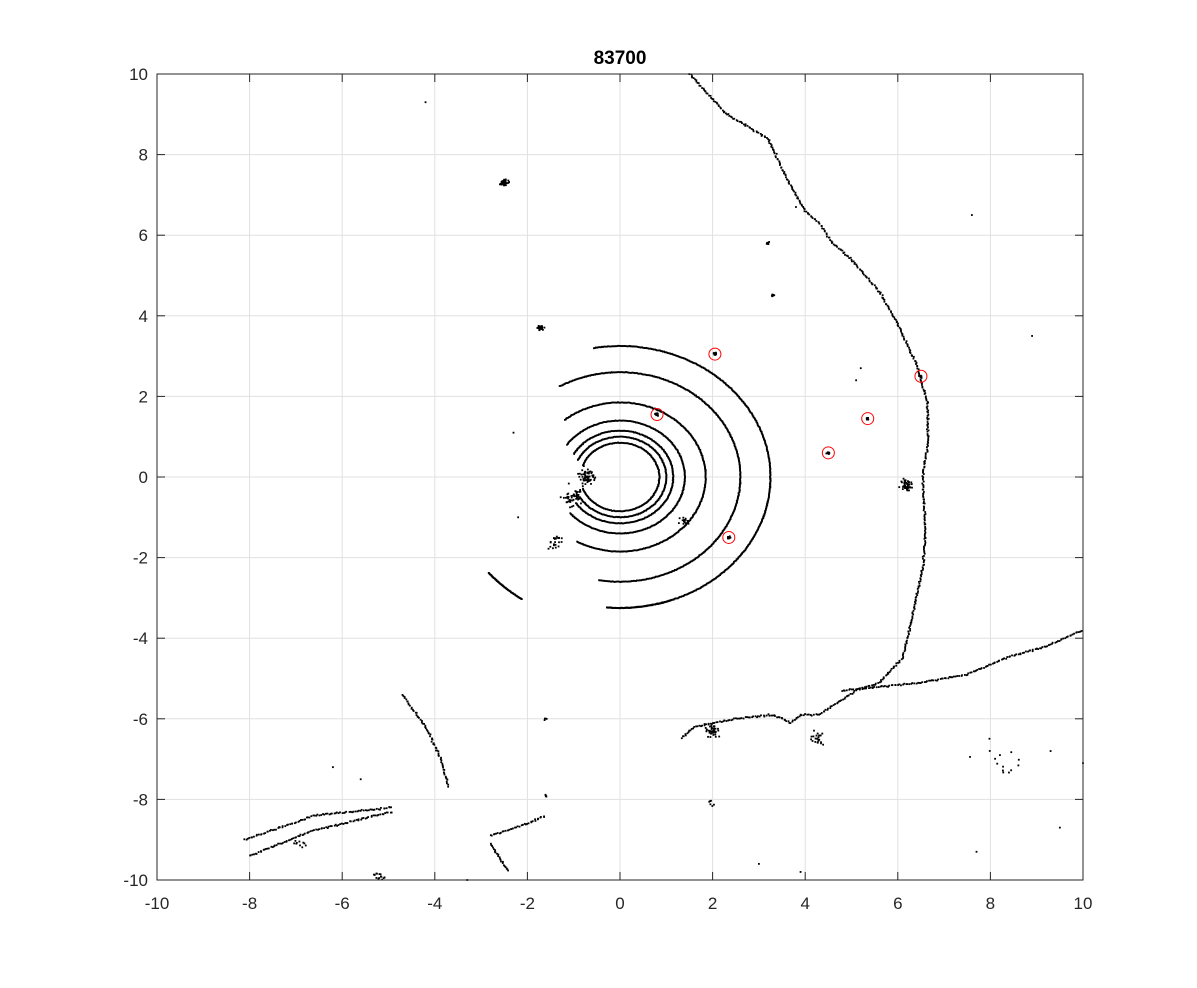 This screenshot has width=1197, height=988. I want to click on y-tick-label: -6, so click(140, 719).